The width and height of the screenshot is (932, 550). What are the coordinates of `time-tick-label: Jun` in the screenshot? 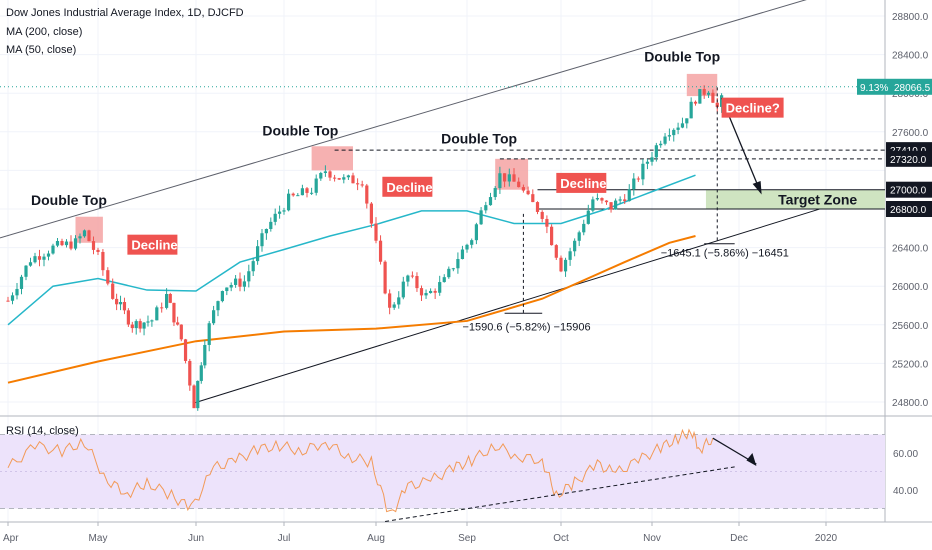 It's located at (196, 538).